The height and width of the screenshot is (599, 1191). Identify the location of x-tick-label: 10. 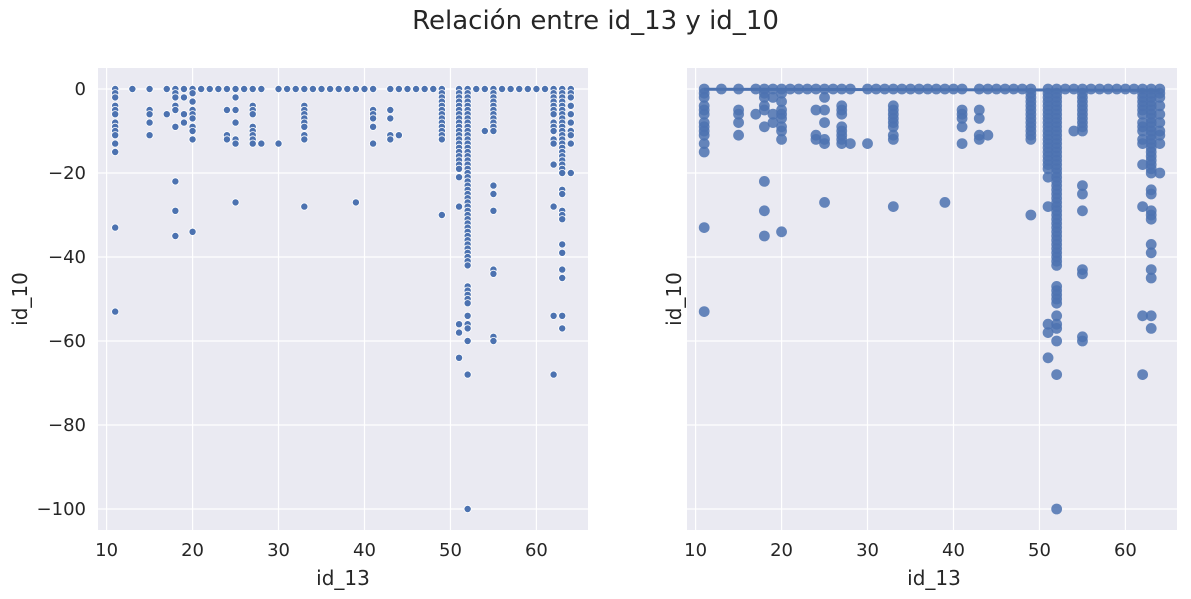
(106, 550).